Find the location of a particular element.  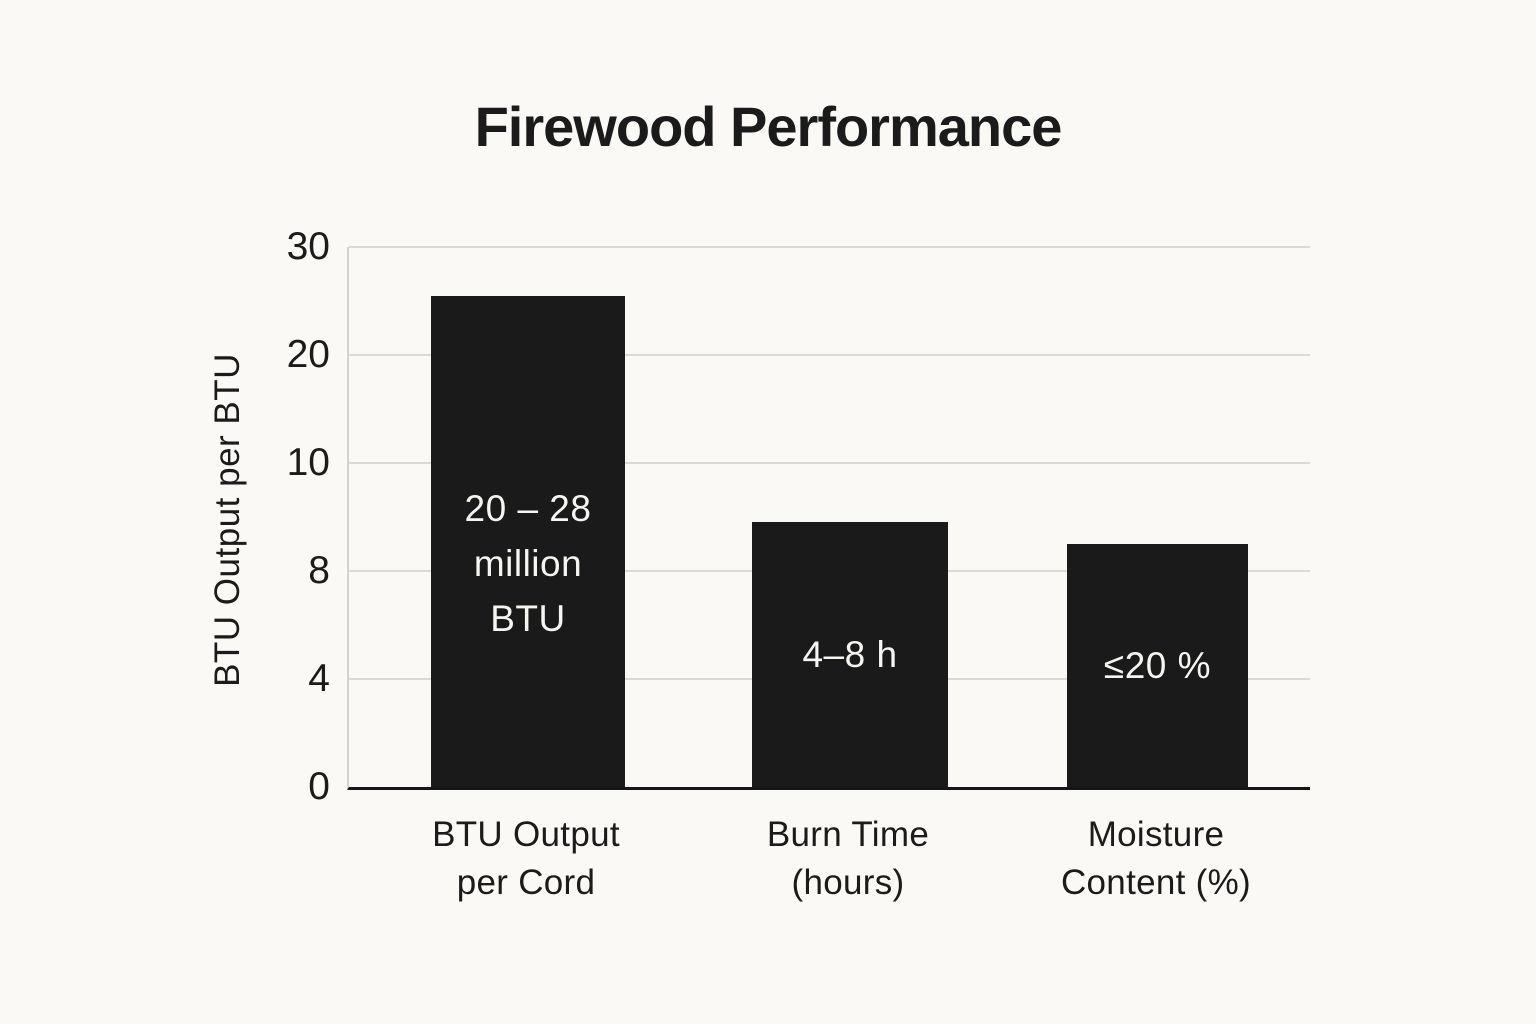

bar-btu-output-per-cord: 20 – 28 million BTU is located at coordinates (528, 541).